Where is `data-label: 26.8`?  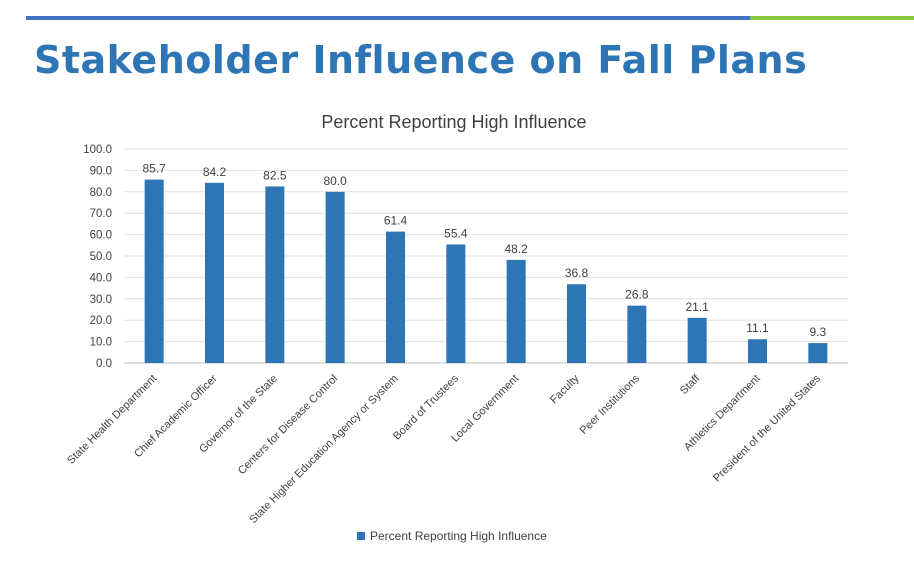
data-label: 26.8 is located at coordinates (637, 295).